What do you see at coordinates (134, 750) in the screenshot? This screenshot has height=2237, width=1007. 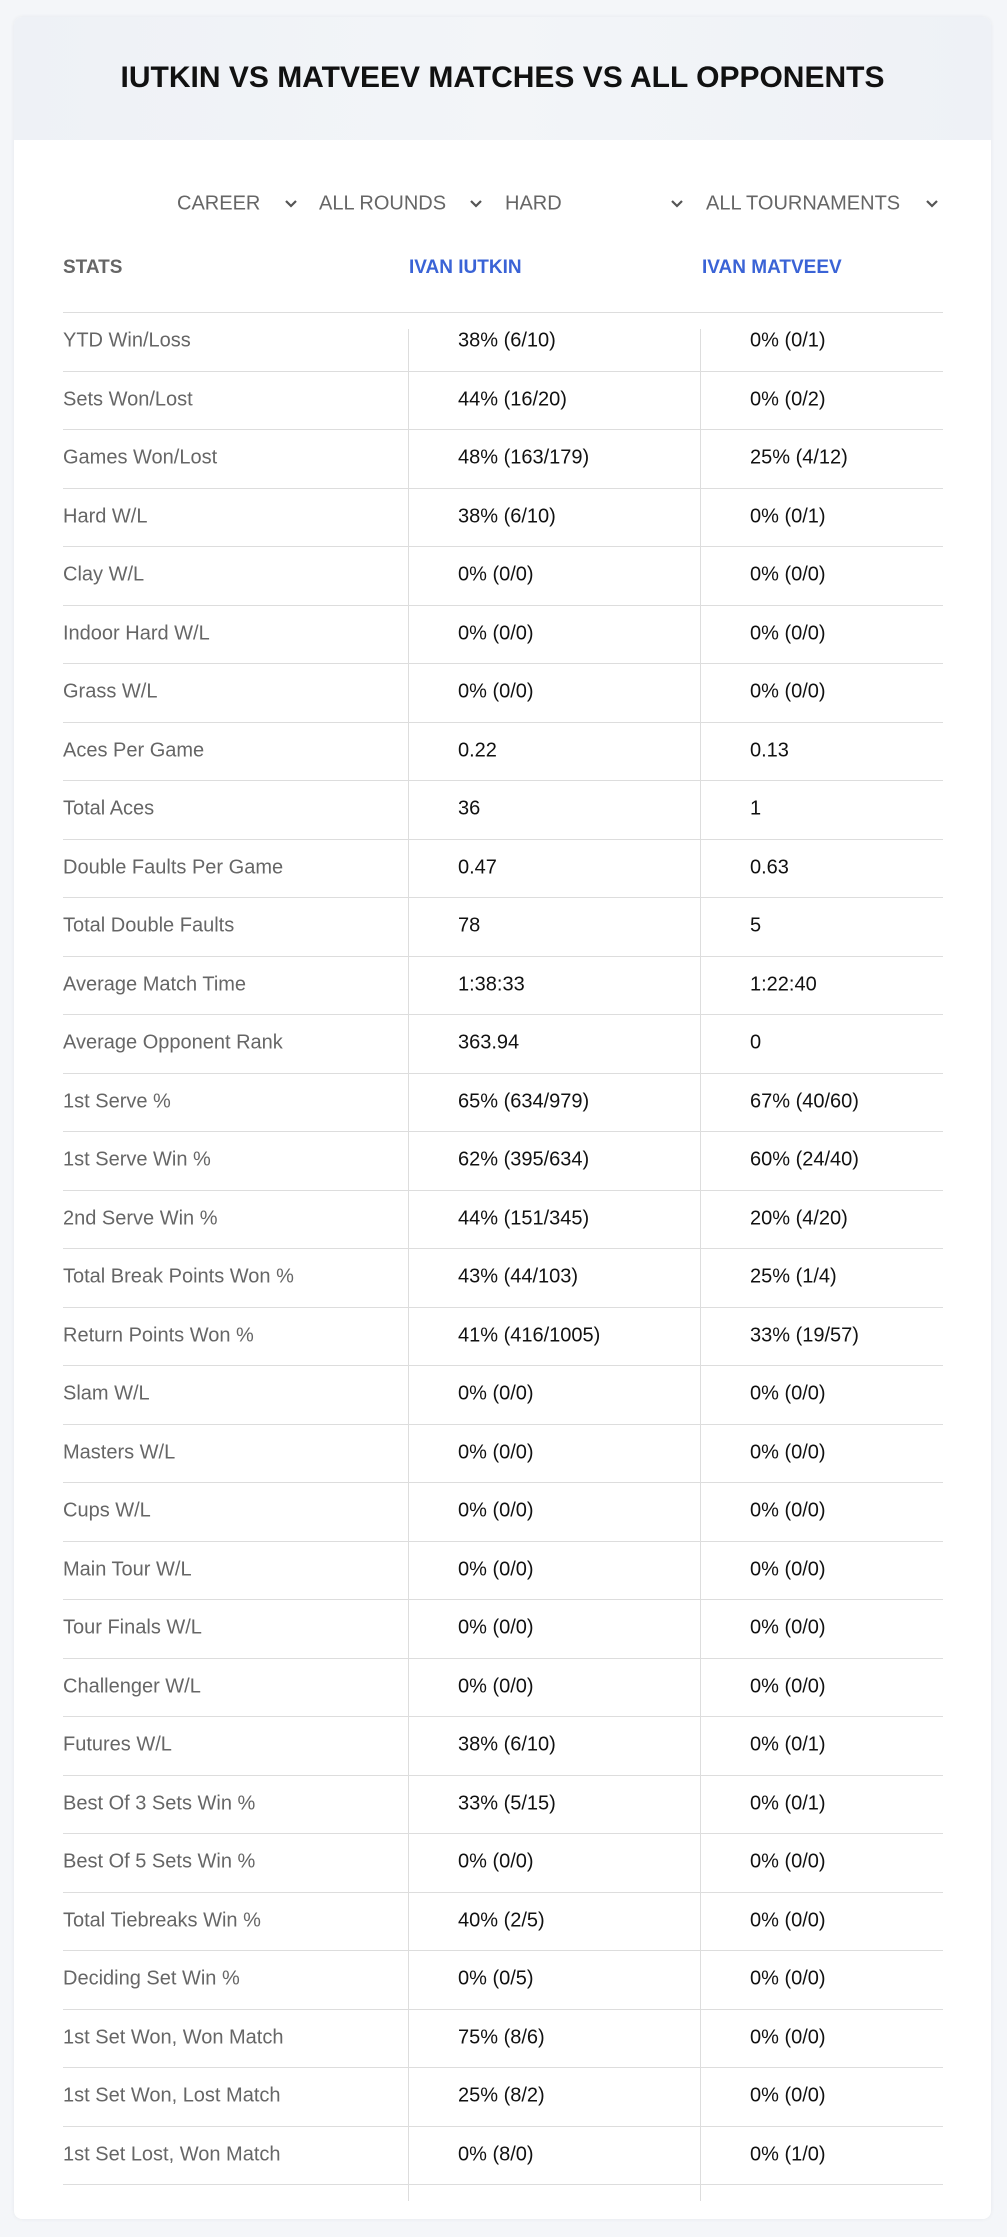 I see `stat-label: Aces Per Game` at bounding box center [134, 750].